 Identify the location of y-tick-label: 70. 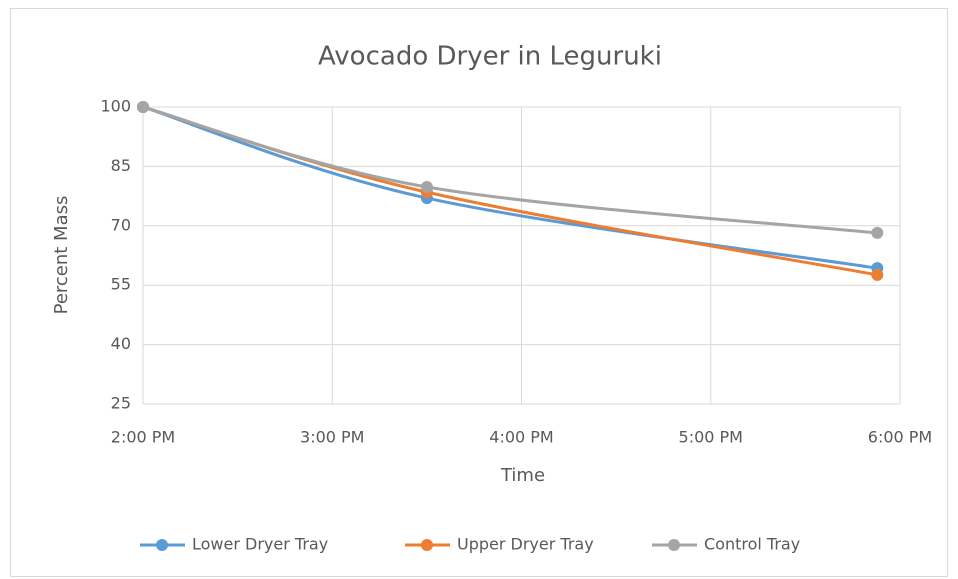
(121, 224).